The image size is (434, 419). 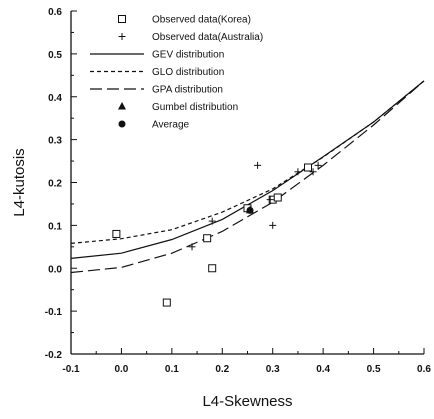 What do you see at coordinates (122, 19) in the screenshot?
I see `legend-observed-data-korea-swatch` at bounding box center [122, 19].